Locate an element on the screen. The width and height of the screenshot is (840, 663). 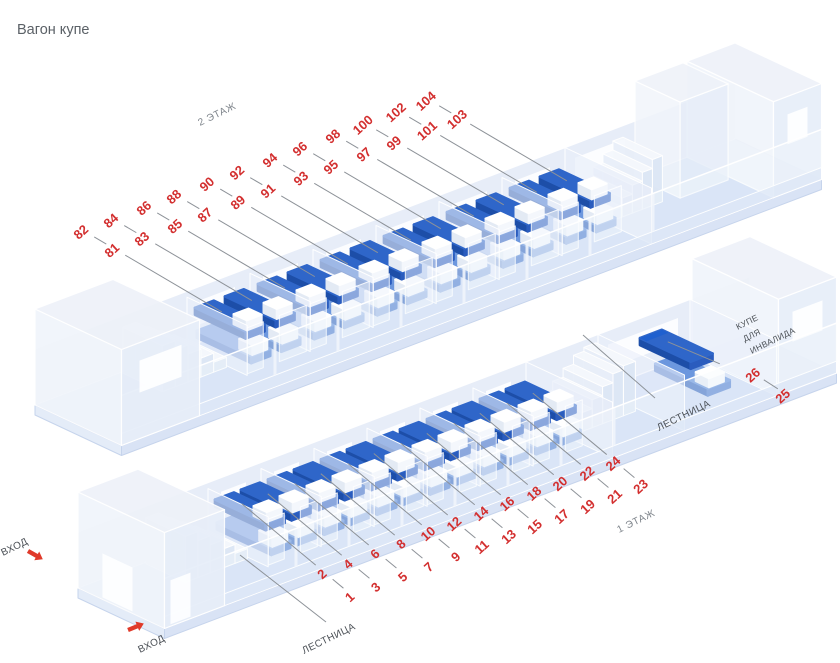
berth-number-11: 11 is located at coordinates (482, 547).